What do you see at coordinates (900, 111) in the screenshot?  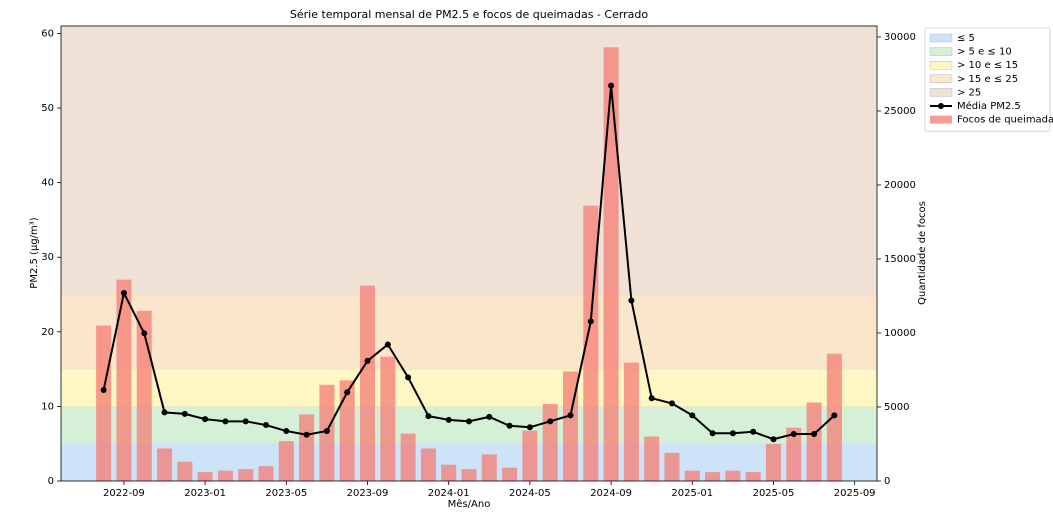 I see `y2-tick-label: 25000` at bounding box center [900, 111].